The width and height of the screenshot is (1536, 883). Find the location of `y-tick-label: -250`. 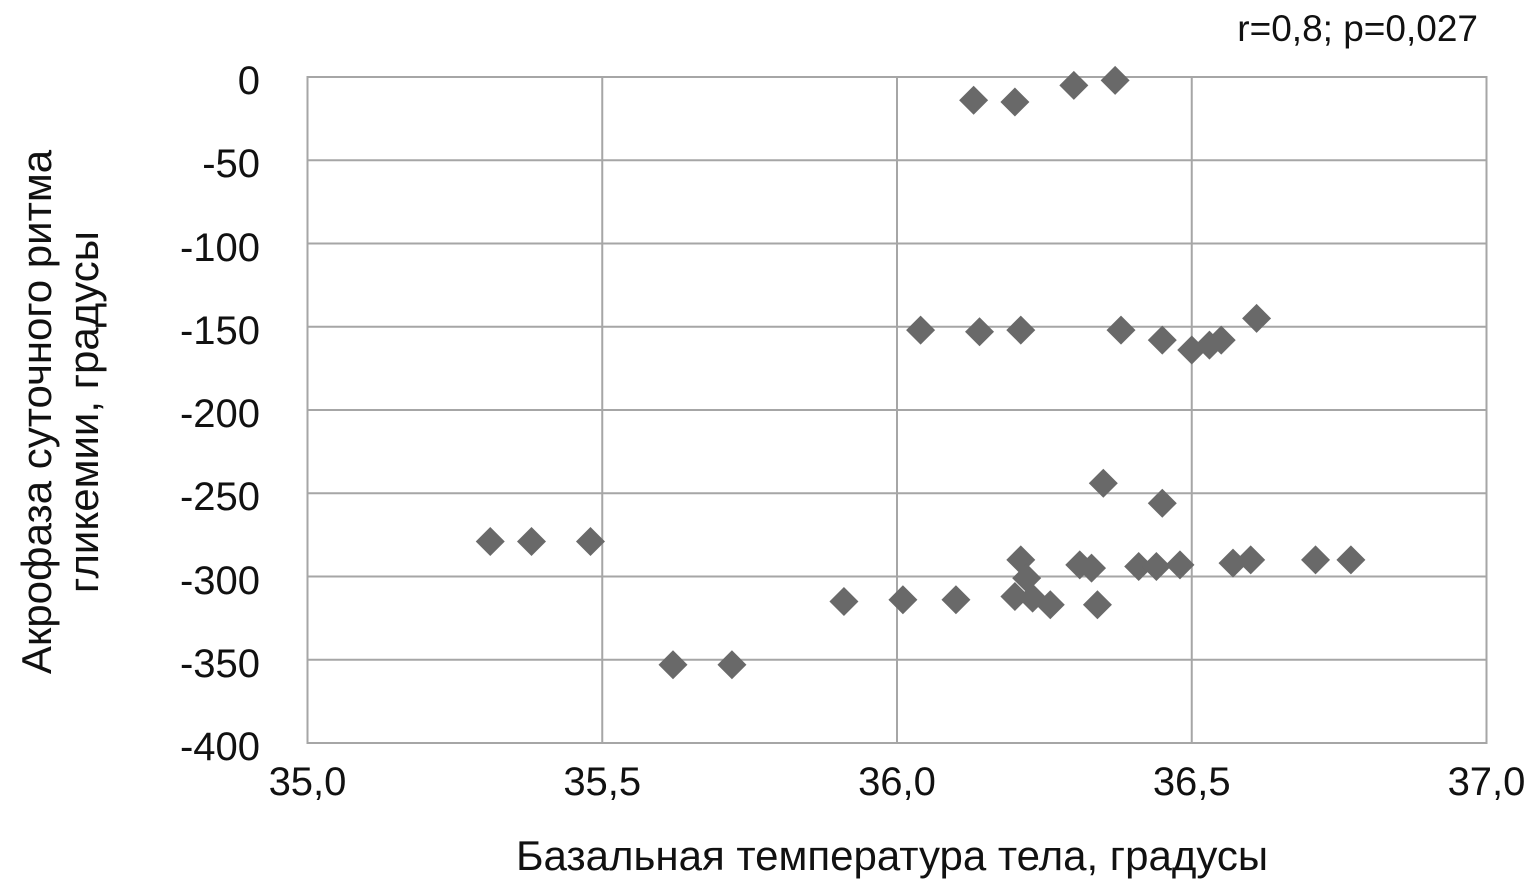

y-tick-label: -250 is located at coordinates (219, 497).